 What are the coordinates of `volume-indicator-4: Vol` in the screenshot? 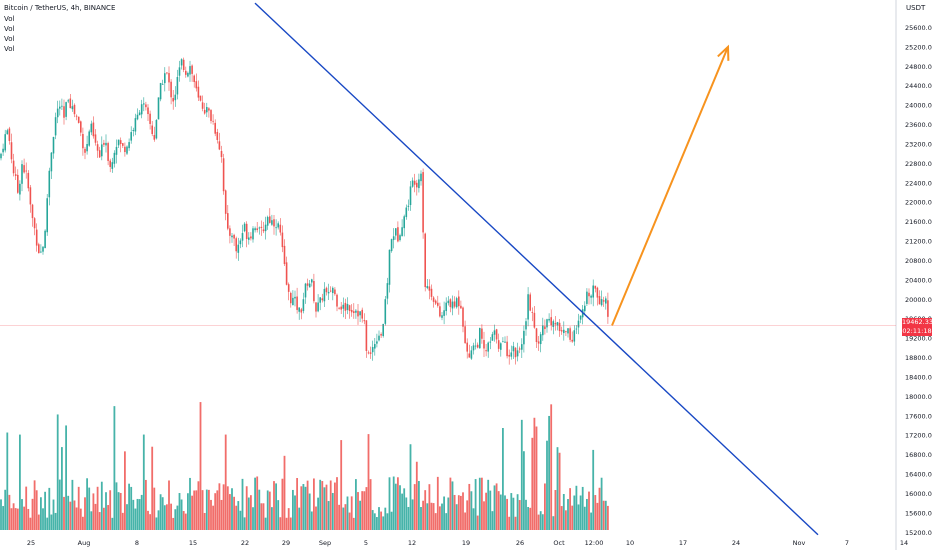 It's located at (9, 49).